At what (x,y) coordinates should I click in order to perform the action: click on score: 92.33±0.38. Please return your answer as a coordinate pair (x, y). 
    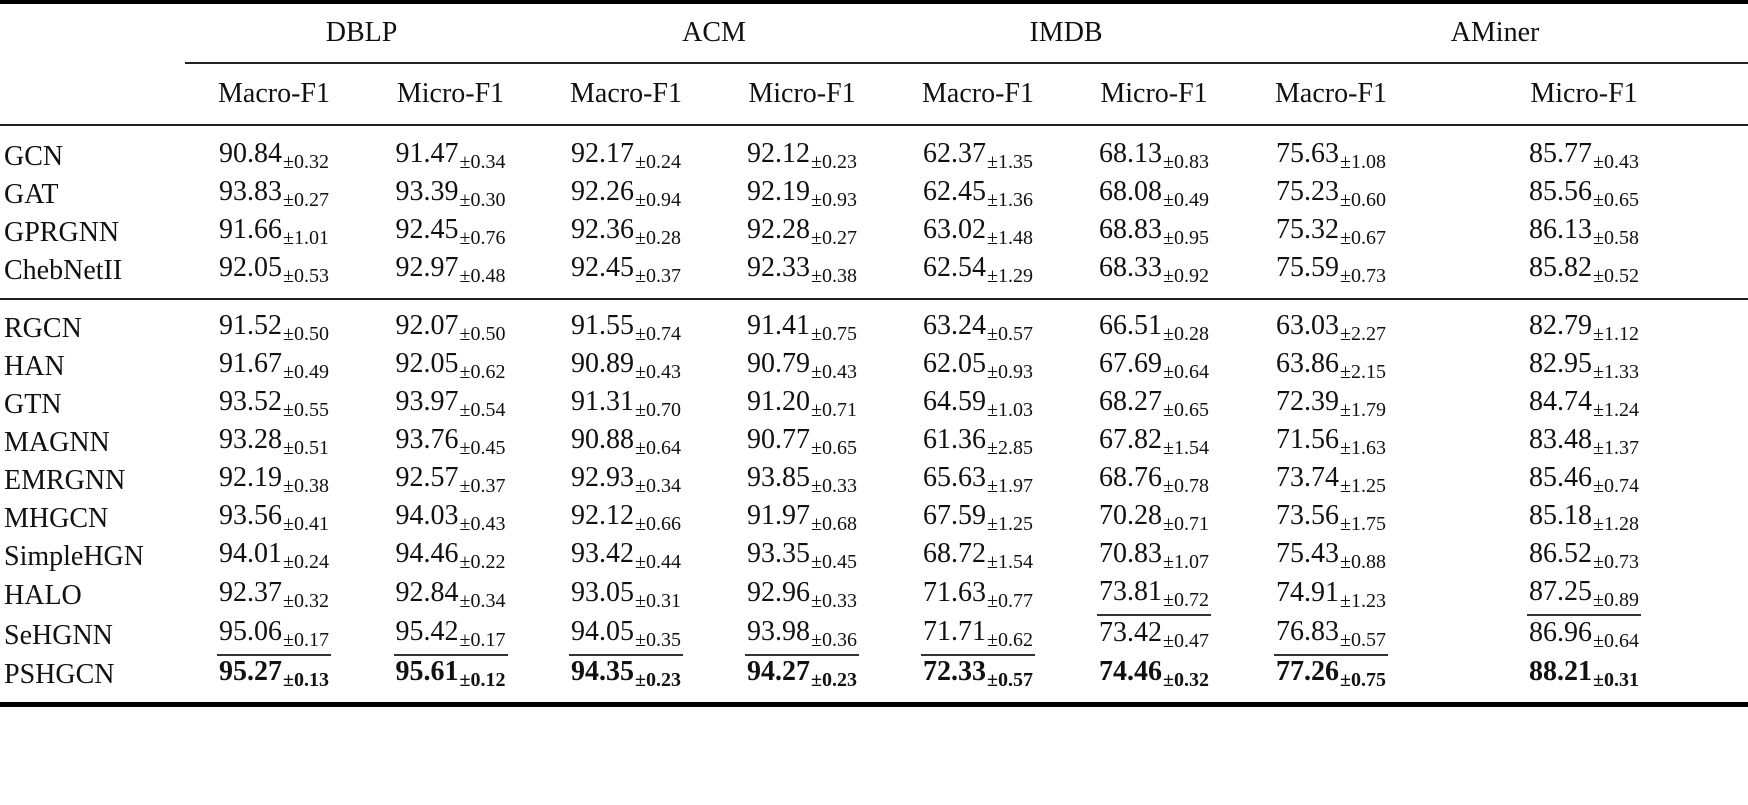
    Looking at the image, I should click on (802, 271).